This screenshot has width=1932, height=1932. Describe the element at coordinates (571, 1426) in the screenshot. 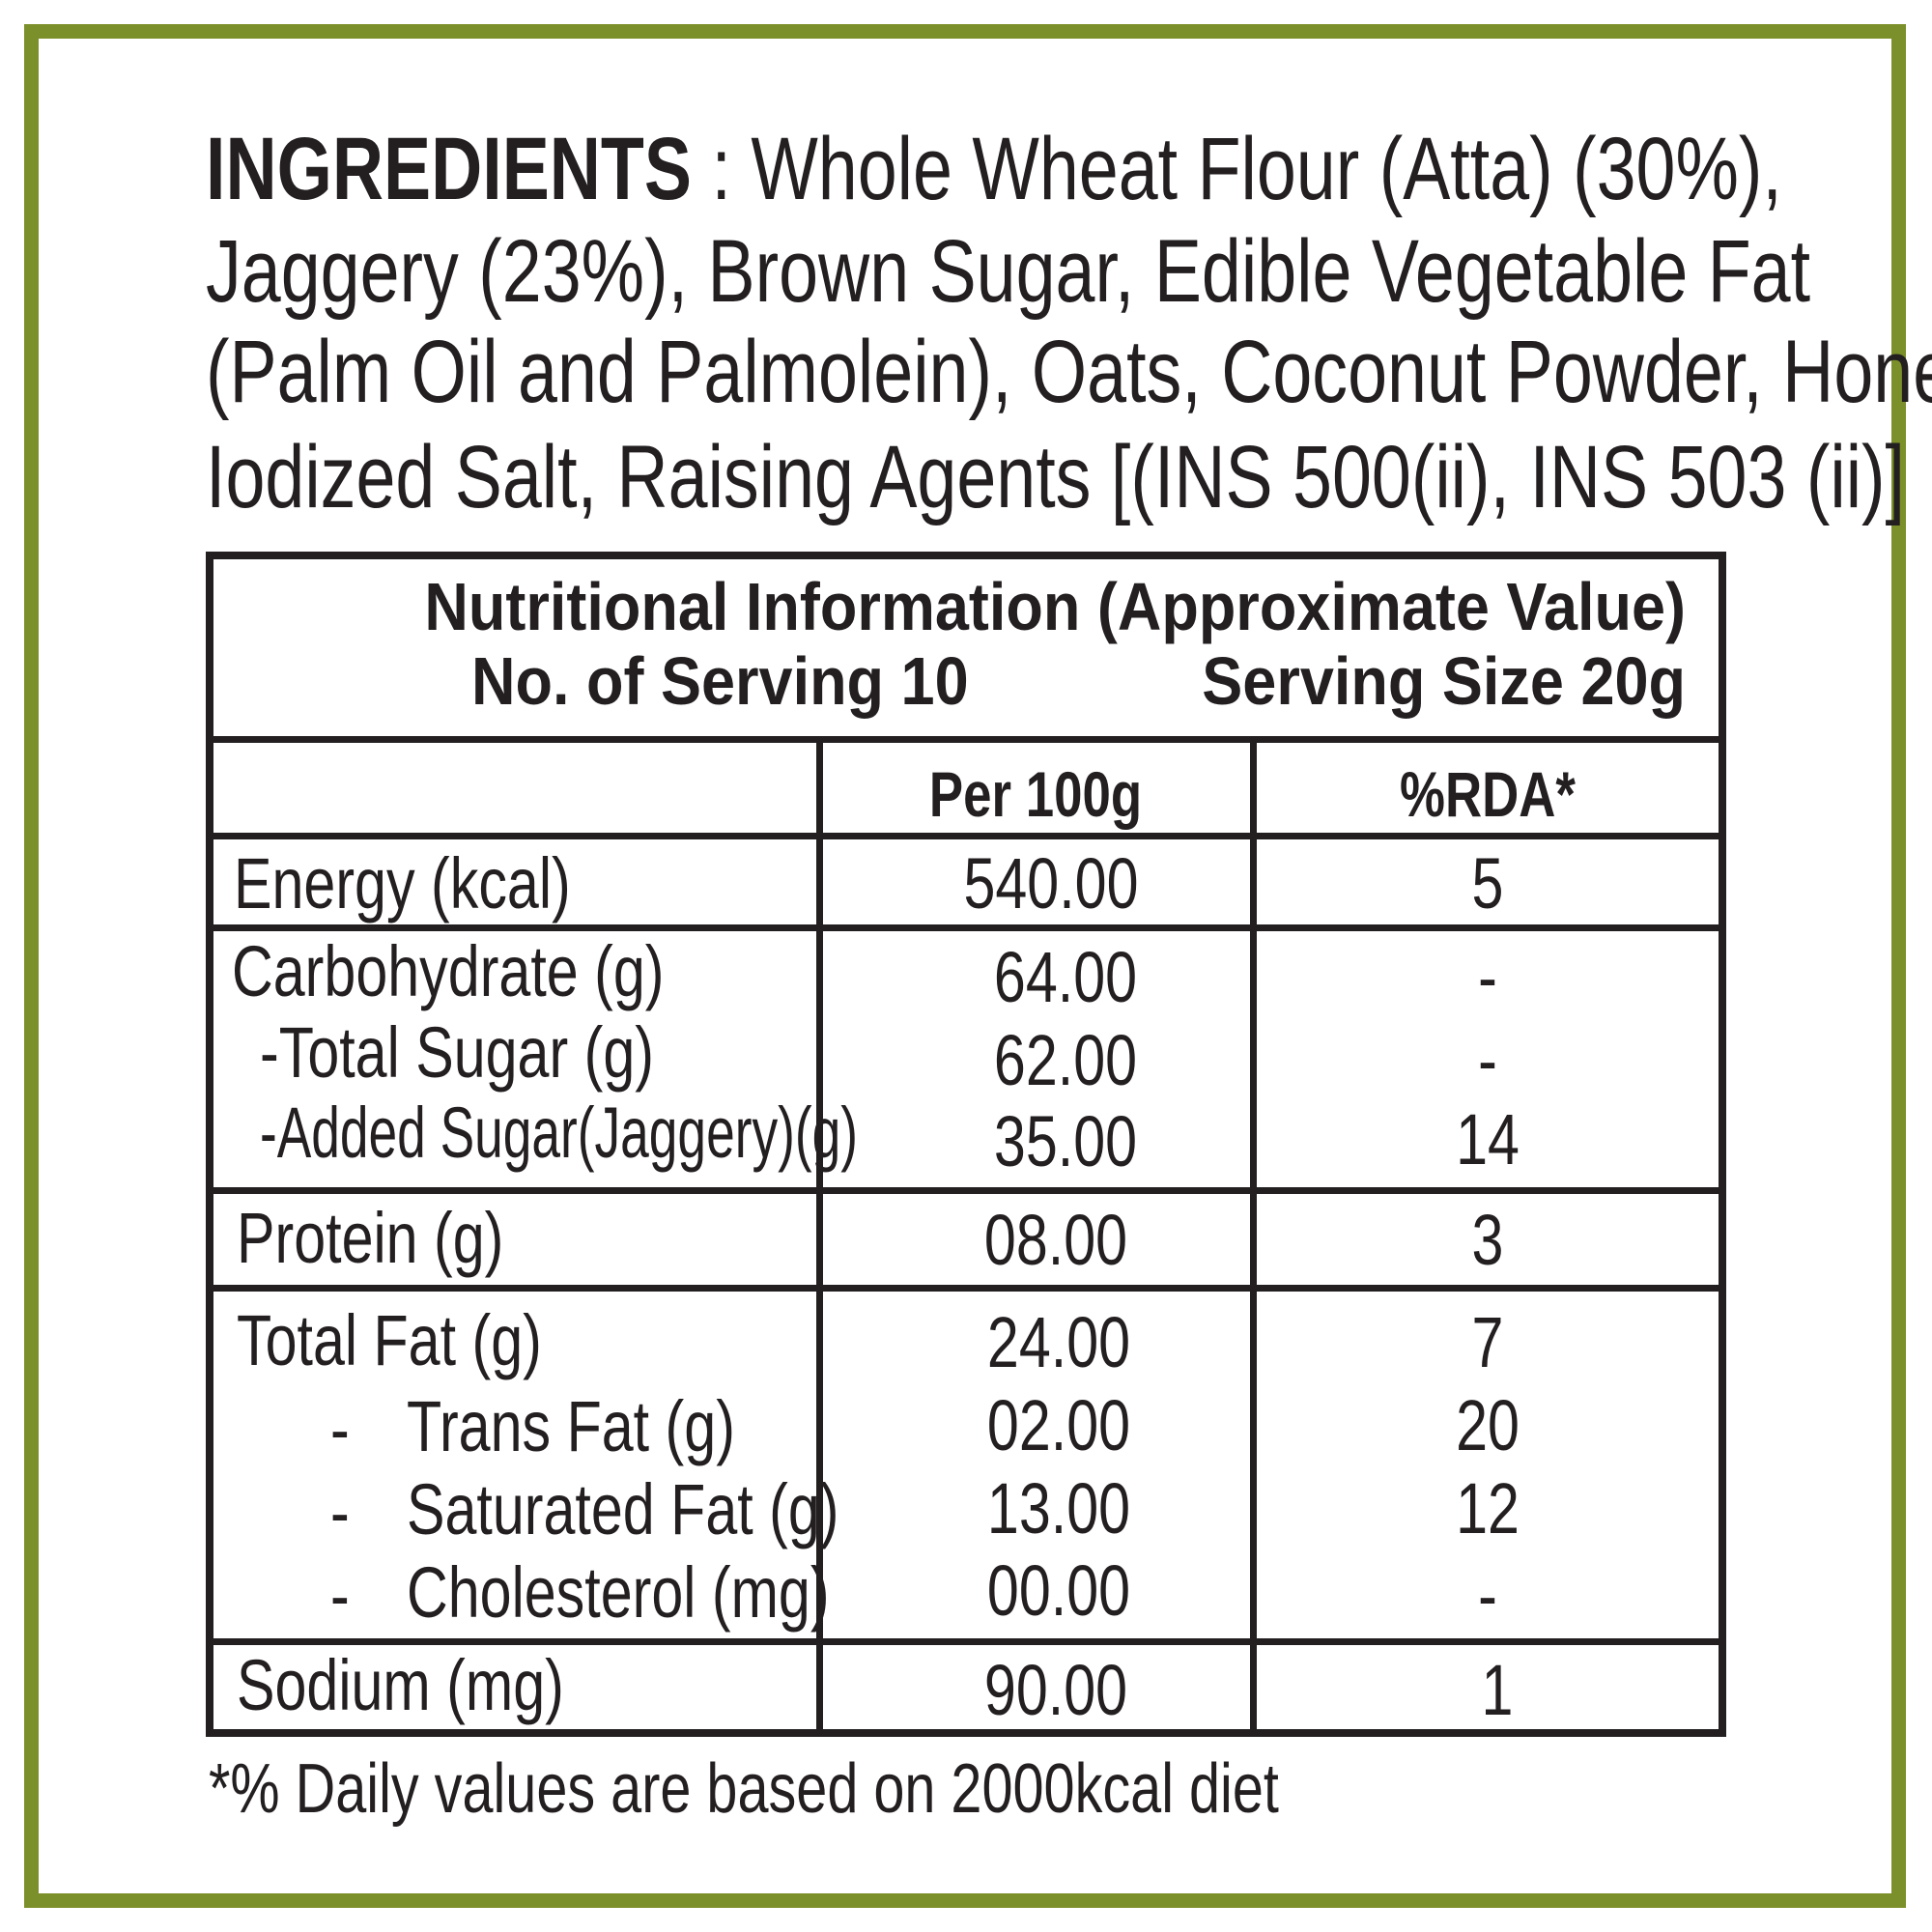

I see `row-label-trans-fat: Trans Fat (g)` at that location.